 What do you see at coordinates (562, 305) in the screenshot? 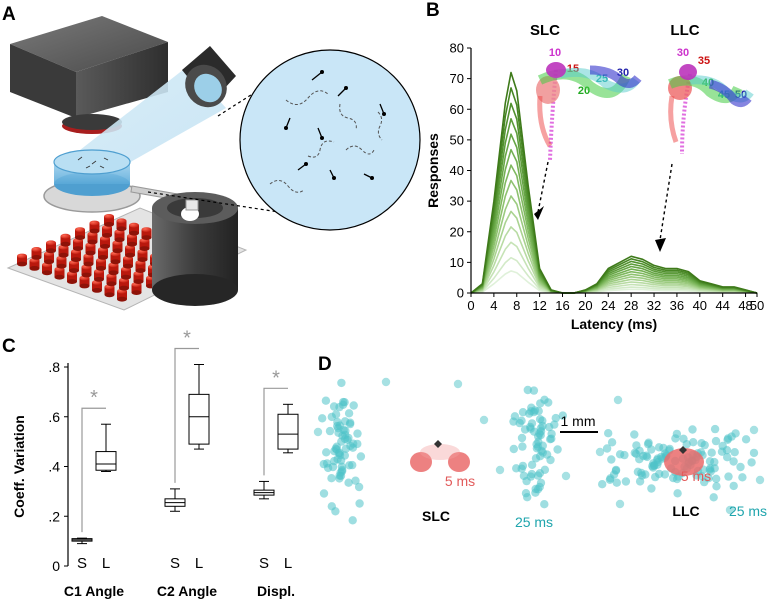
I see `x-tick-label: 16` at bounding box center [562, 305].